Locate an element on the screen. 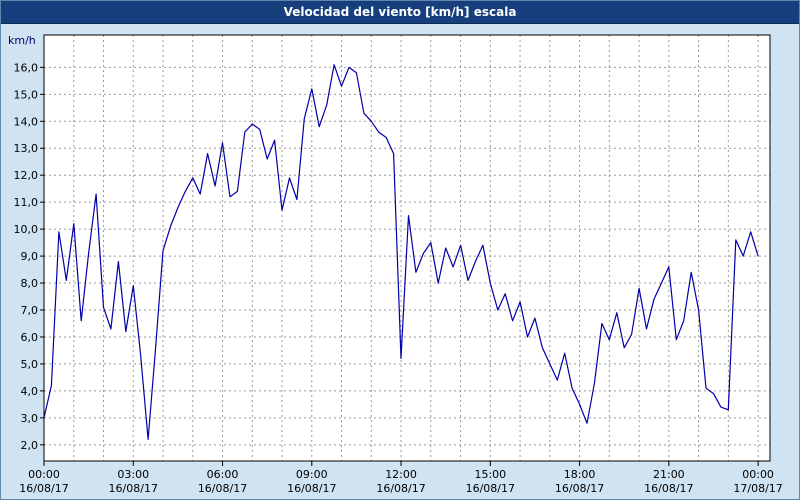 The height and width of the screenshot is (500, 800). y-tick-label: 9,0 is located at coordinates (30, 256).